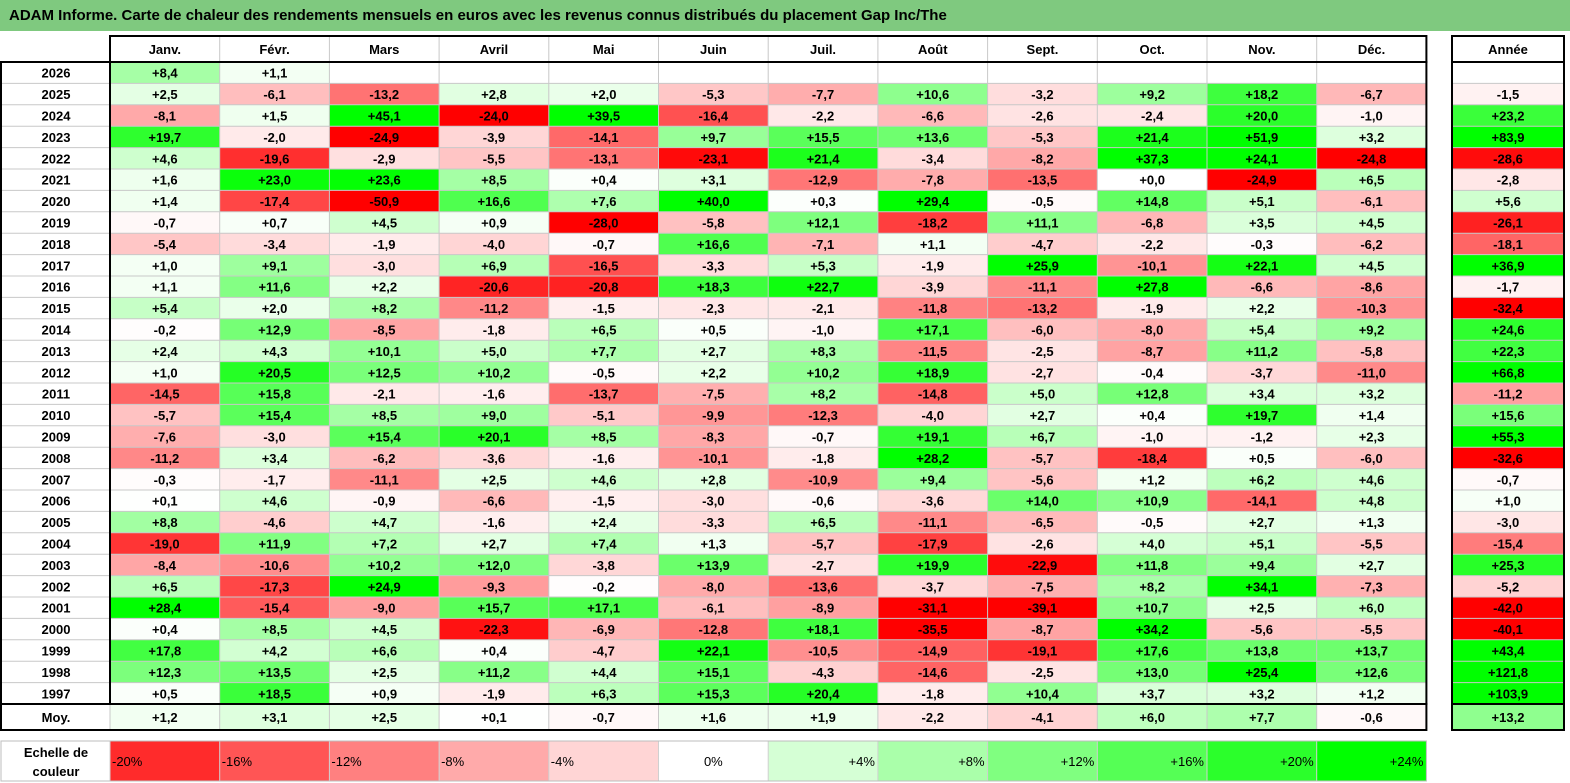  Describe the element at coordinates (1371, 372) in the screenshot. I see `cell-value: -11,0` at that location.